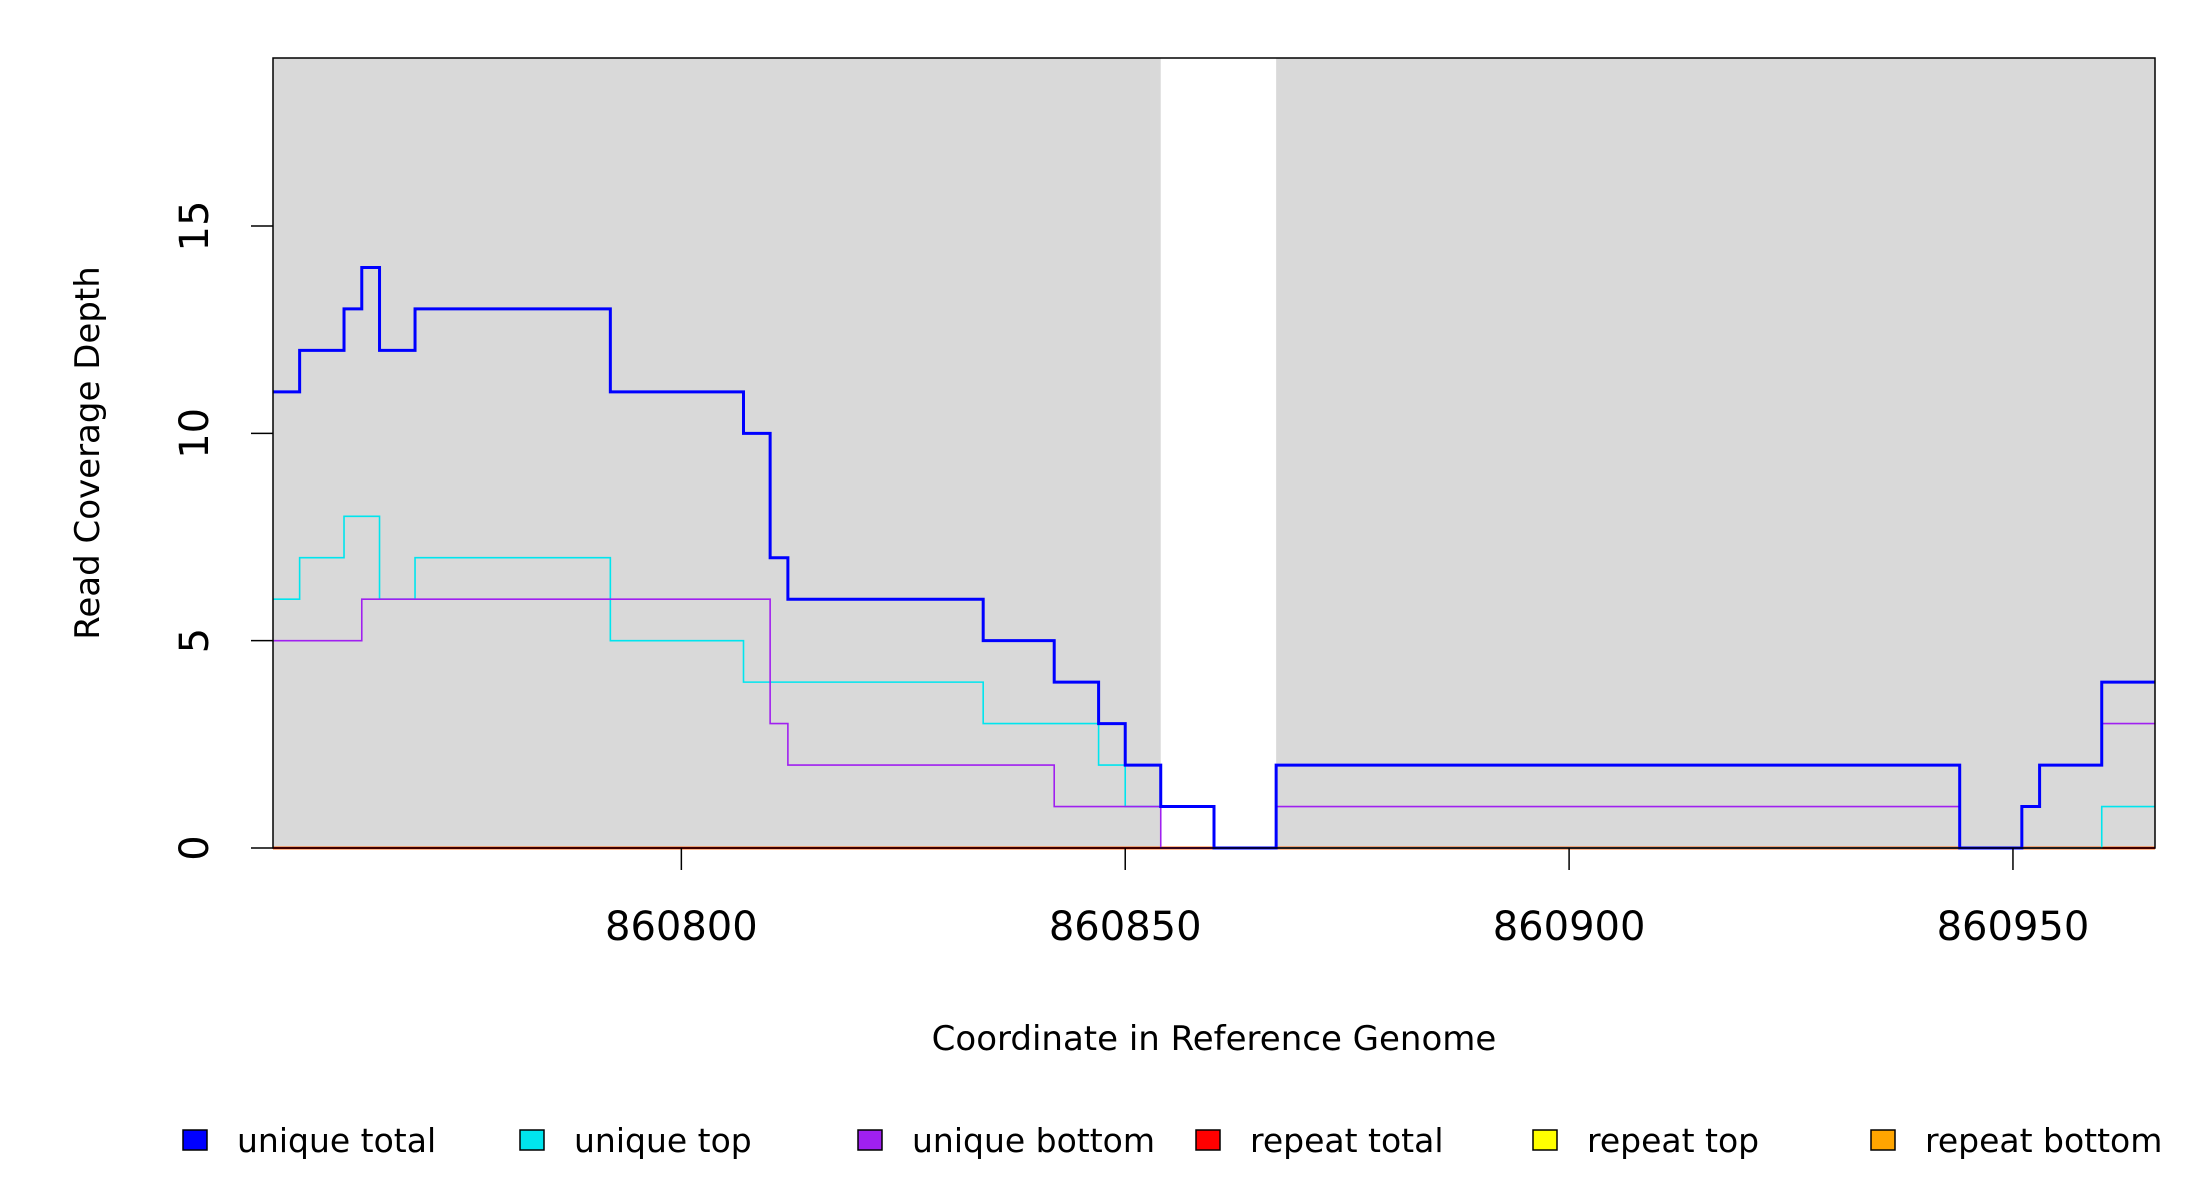 This screenshot has height=1200, width=2200. What do you see at coordinates (195, 433) in the screenshot?
I see `y-tick-label: 10` at bounding box center [195, 433].